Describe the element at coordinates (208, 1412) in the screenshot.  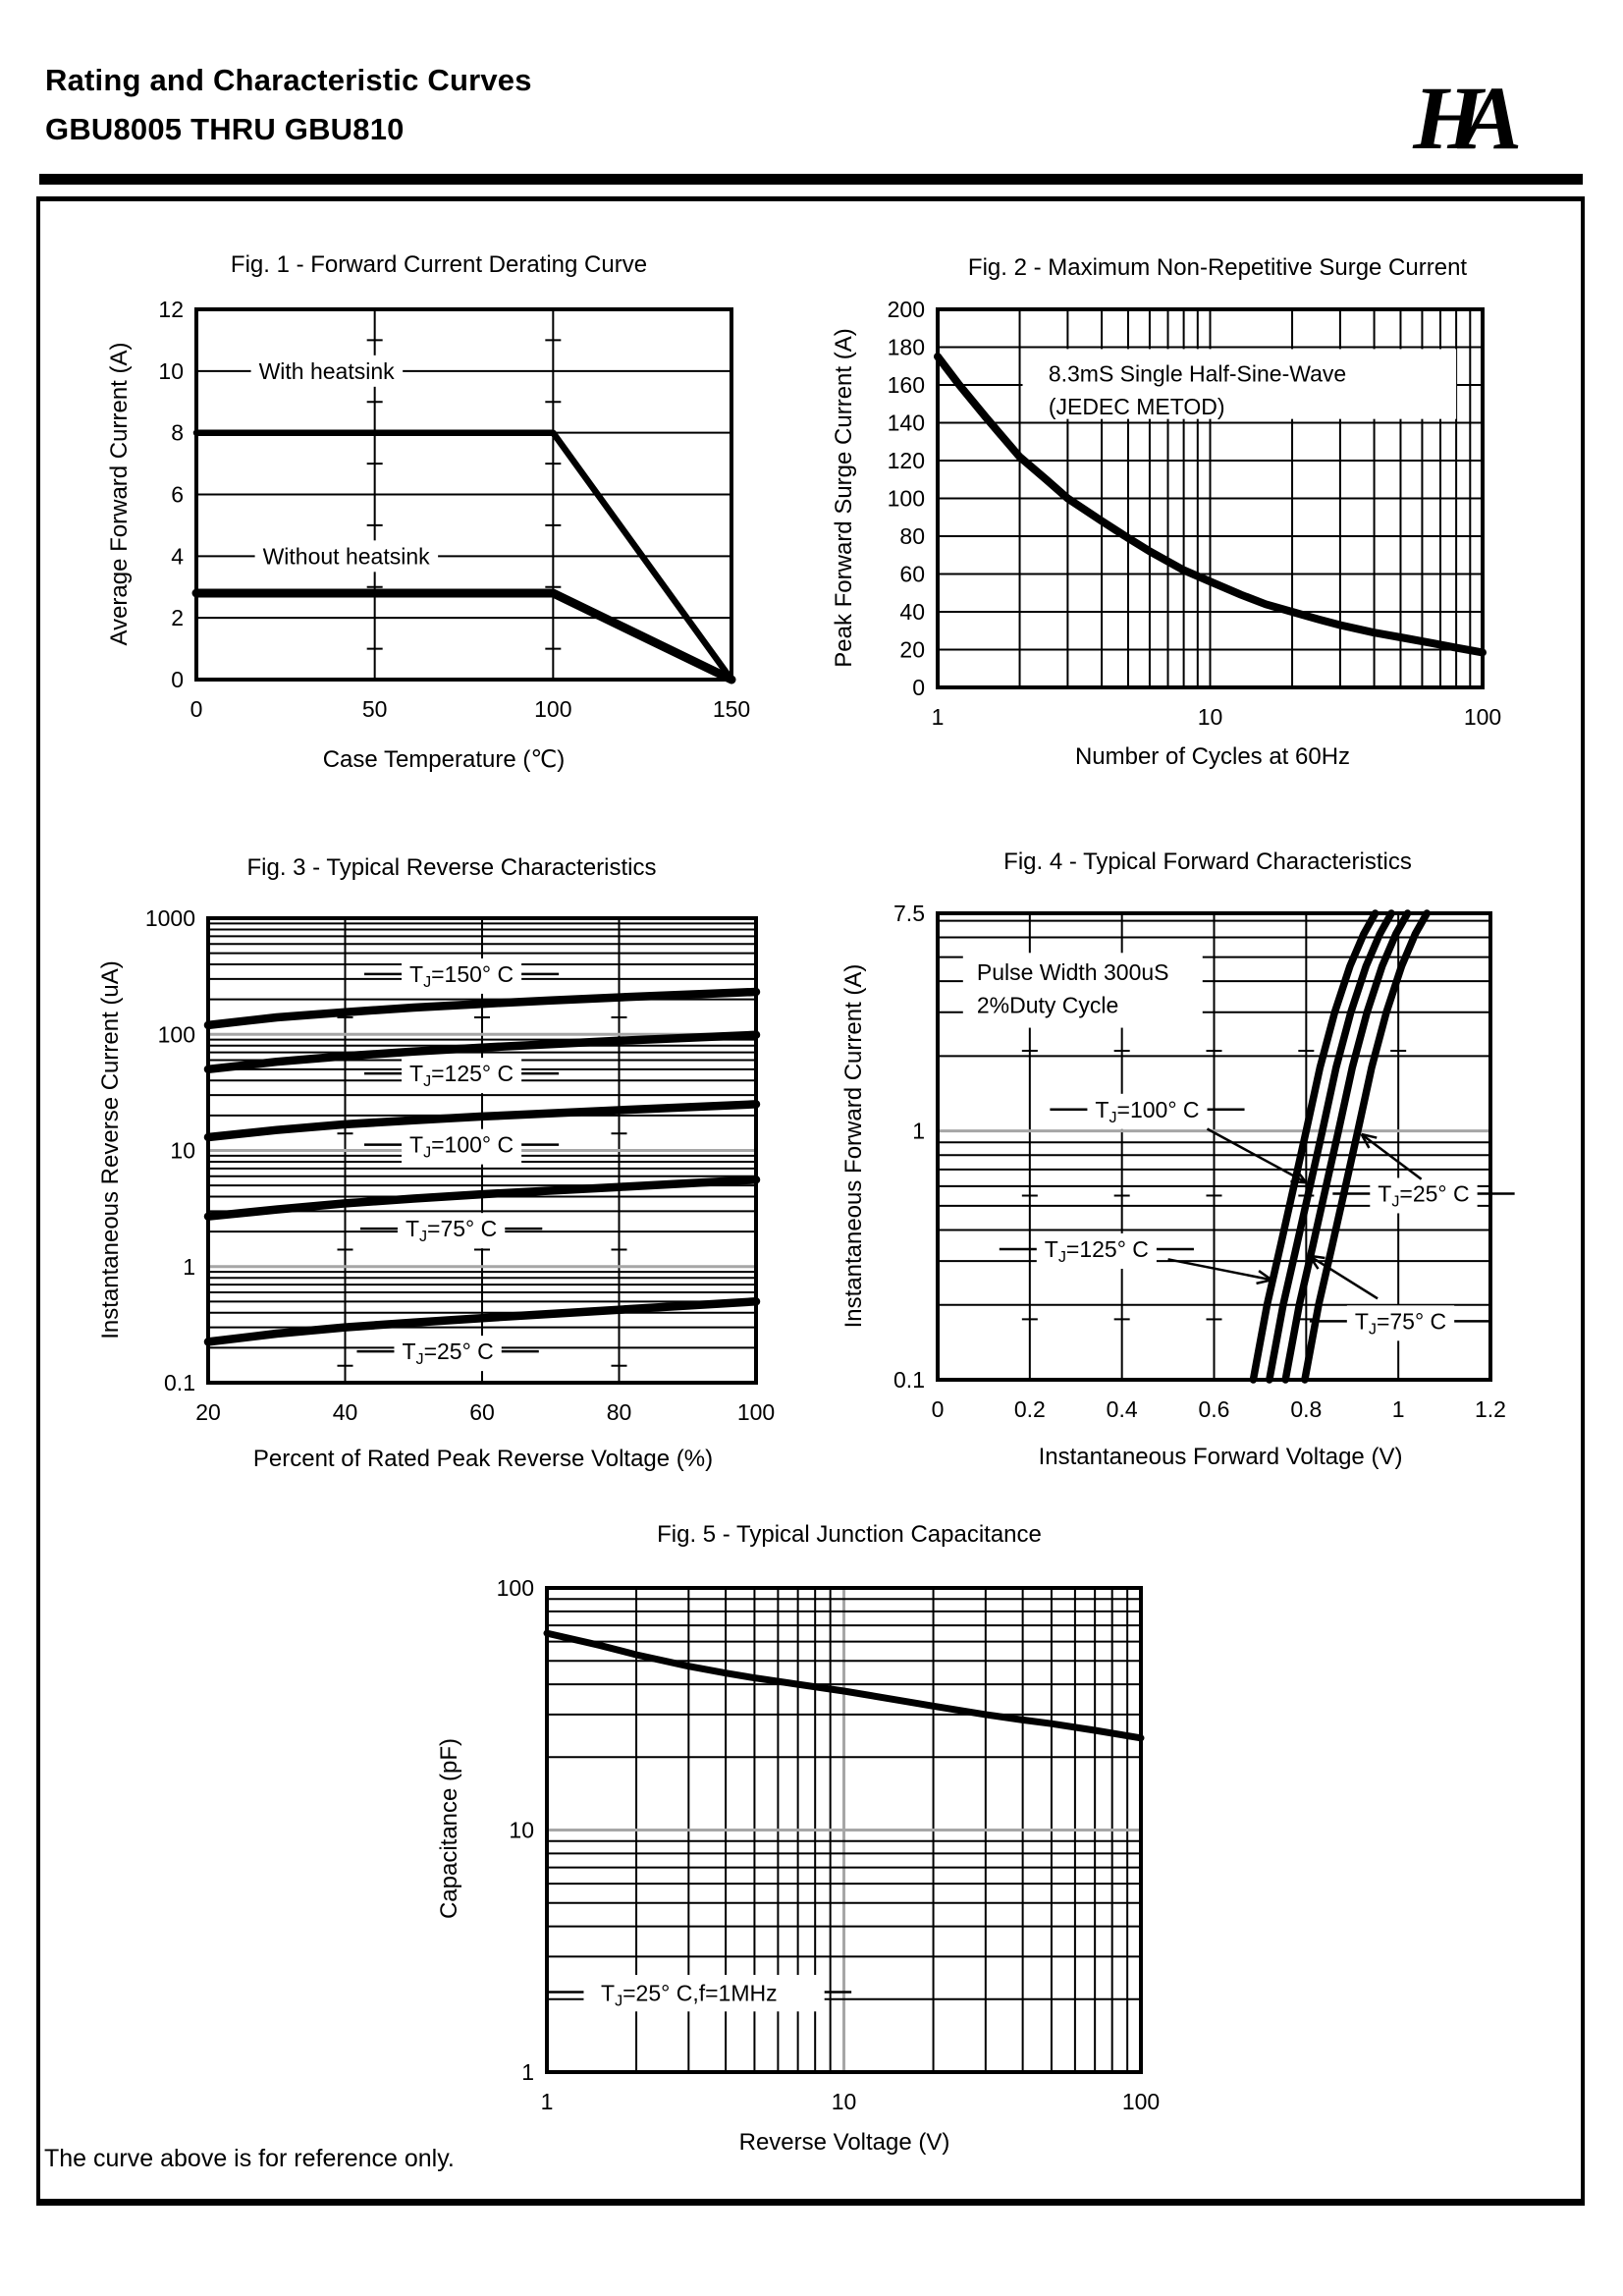
I see `x-tick-label: 20` at that location.